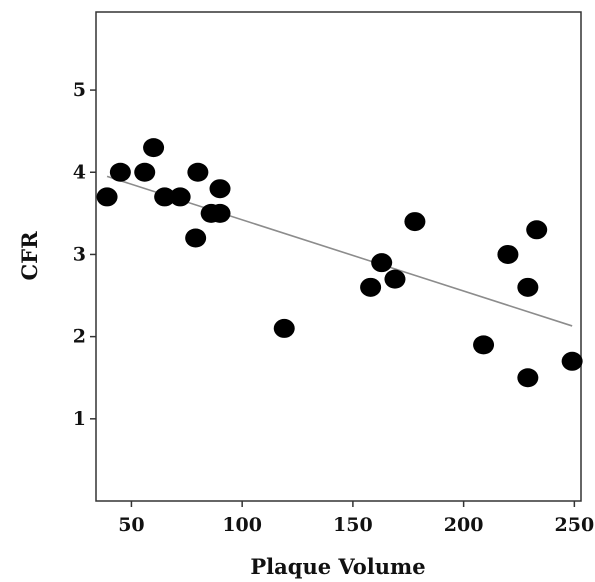 The width and height of the screenshot is (595, 582). Describe the element at coordinates (242, 525) in the screenshot. I see `x-tick-label: 100` at that location.